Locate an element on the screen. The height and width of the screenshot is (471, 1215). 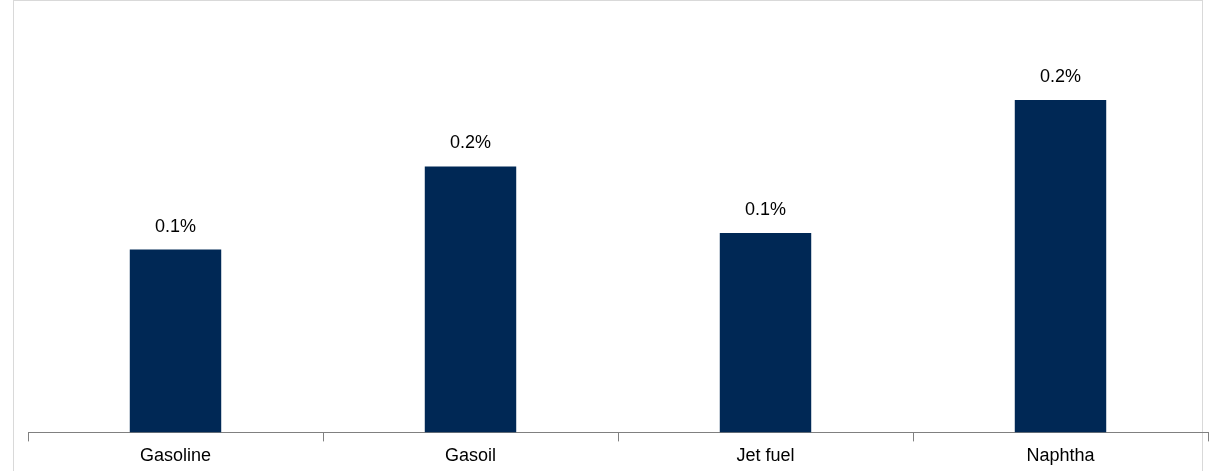
x-tick-label: Gasoline is located at coordinates (175, 455).